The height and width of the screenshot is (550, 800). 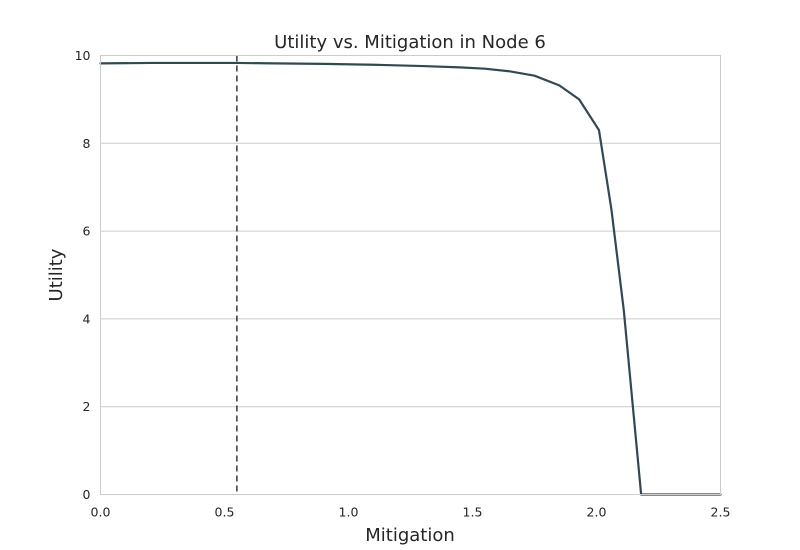 What do you see at coordinates (225, 512) in the screenshot?
I see `x-tick-label-1: 0.5` at bounding box center [225, 512].